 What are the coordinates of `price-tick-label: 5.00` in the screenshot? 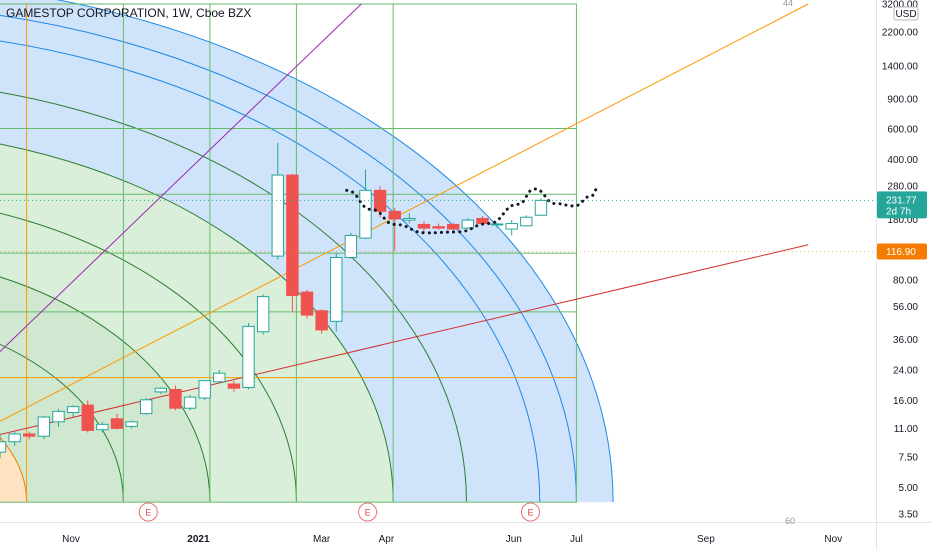 It's located at (909, 488).